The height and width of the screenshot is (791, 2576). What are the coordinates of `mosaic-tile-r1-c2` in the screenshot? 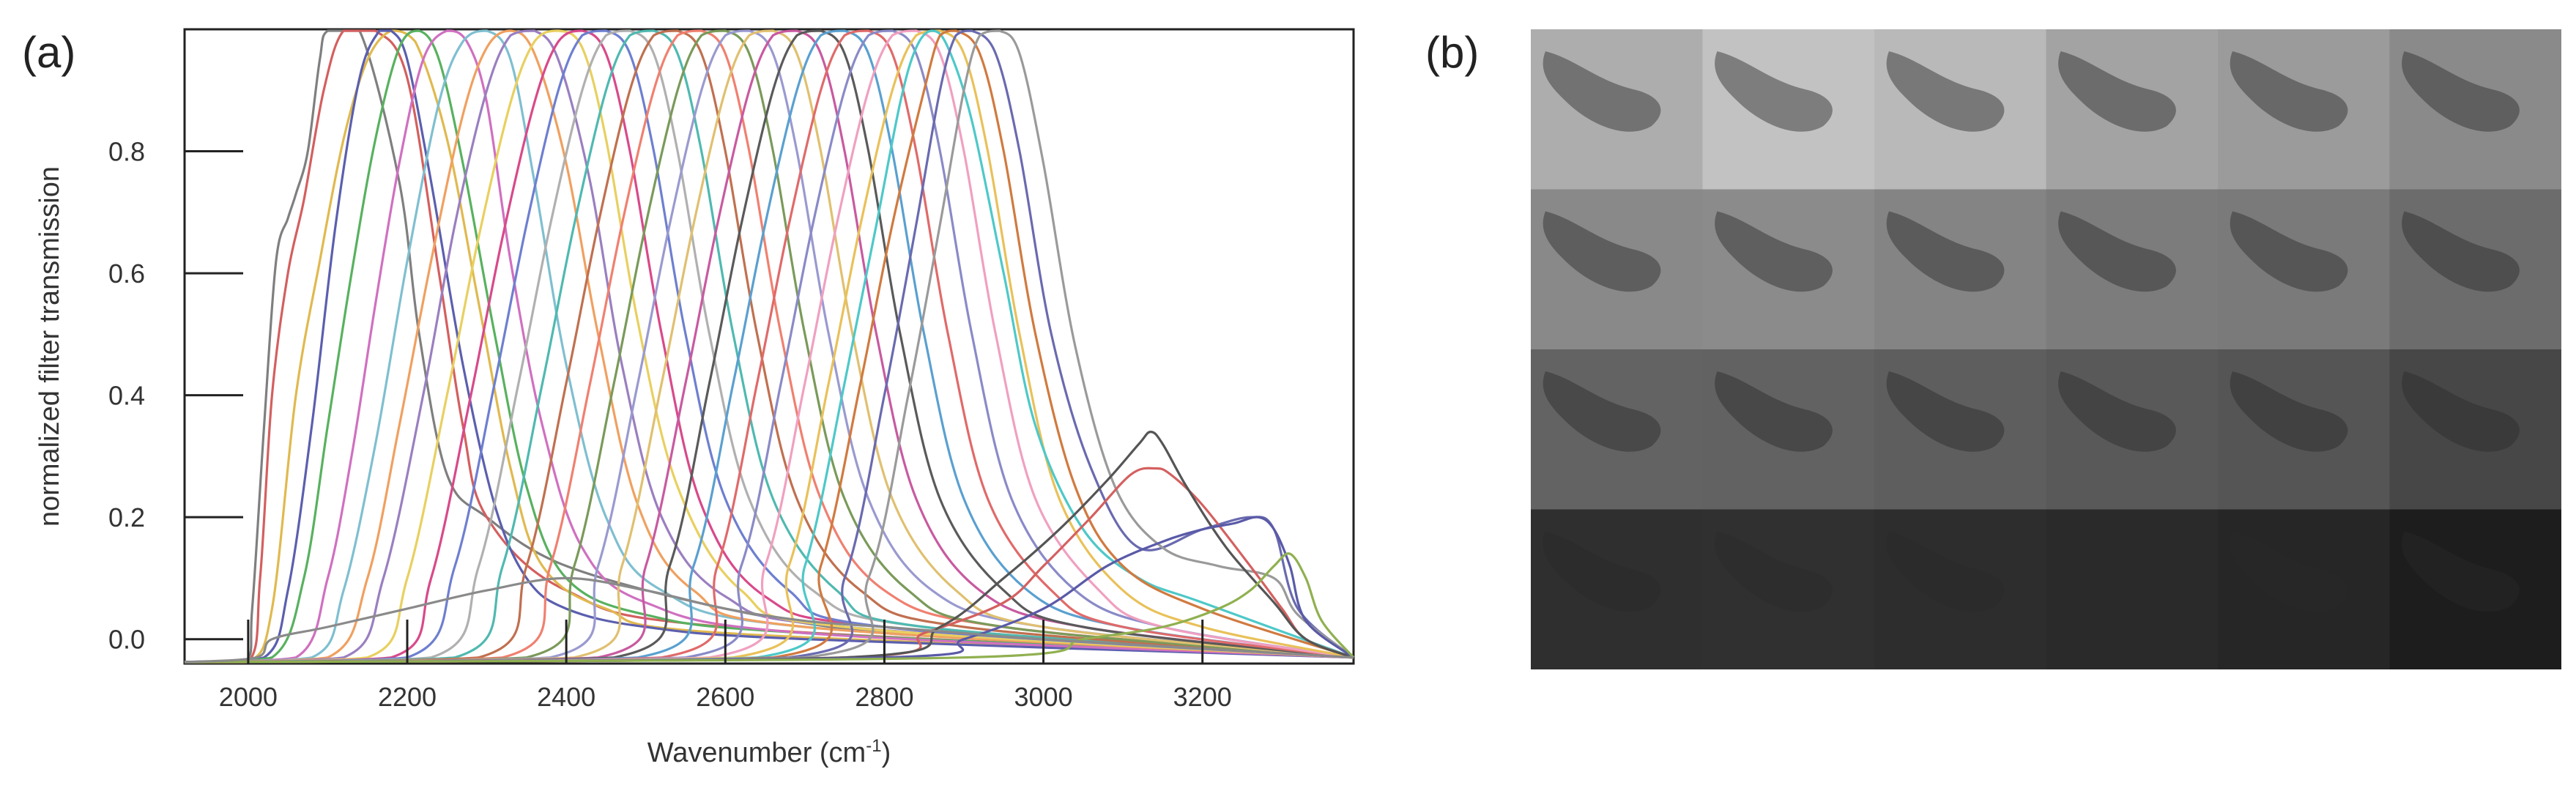 It's located at (1788, 110).